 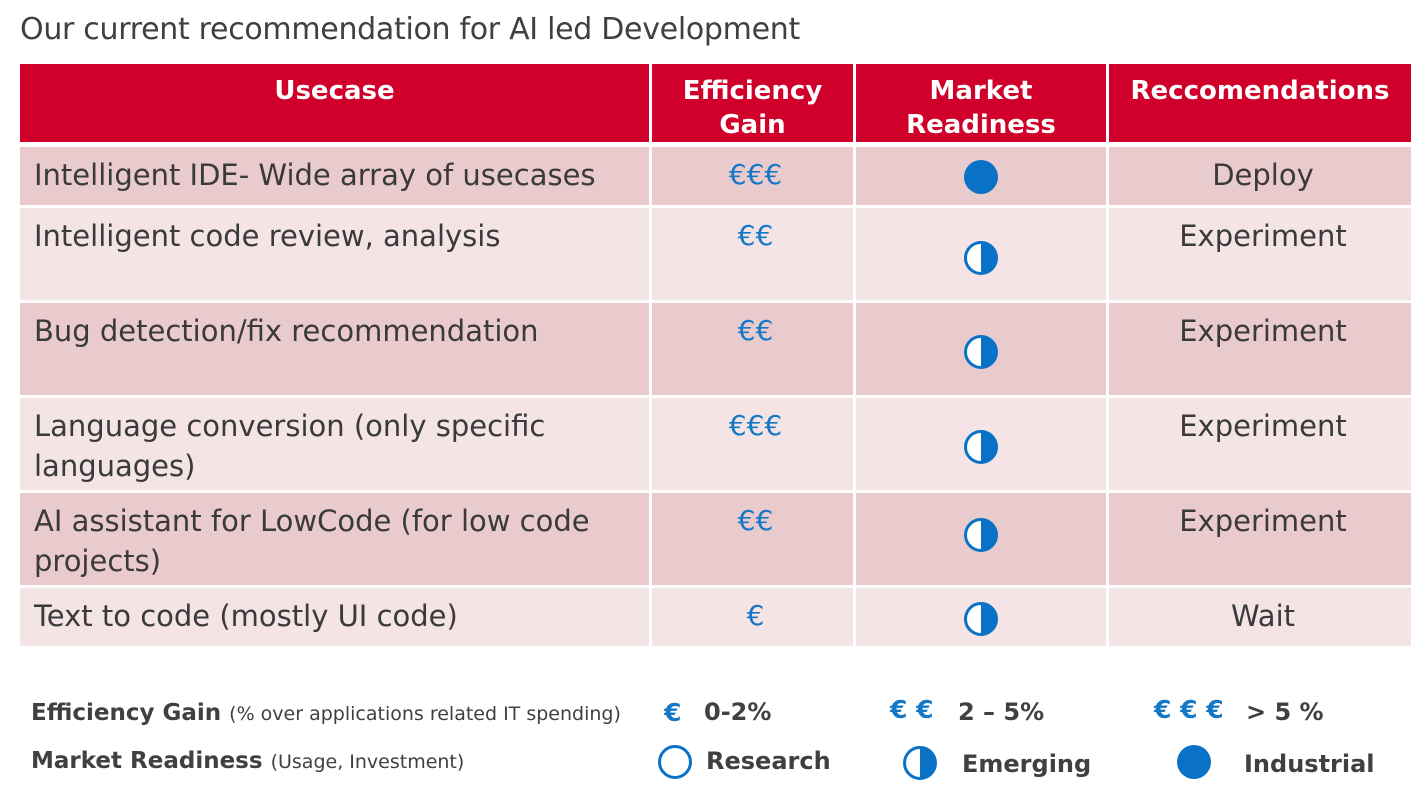 I want to click on header-usecase-label: Usecase, so click(x=334, y=91).